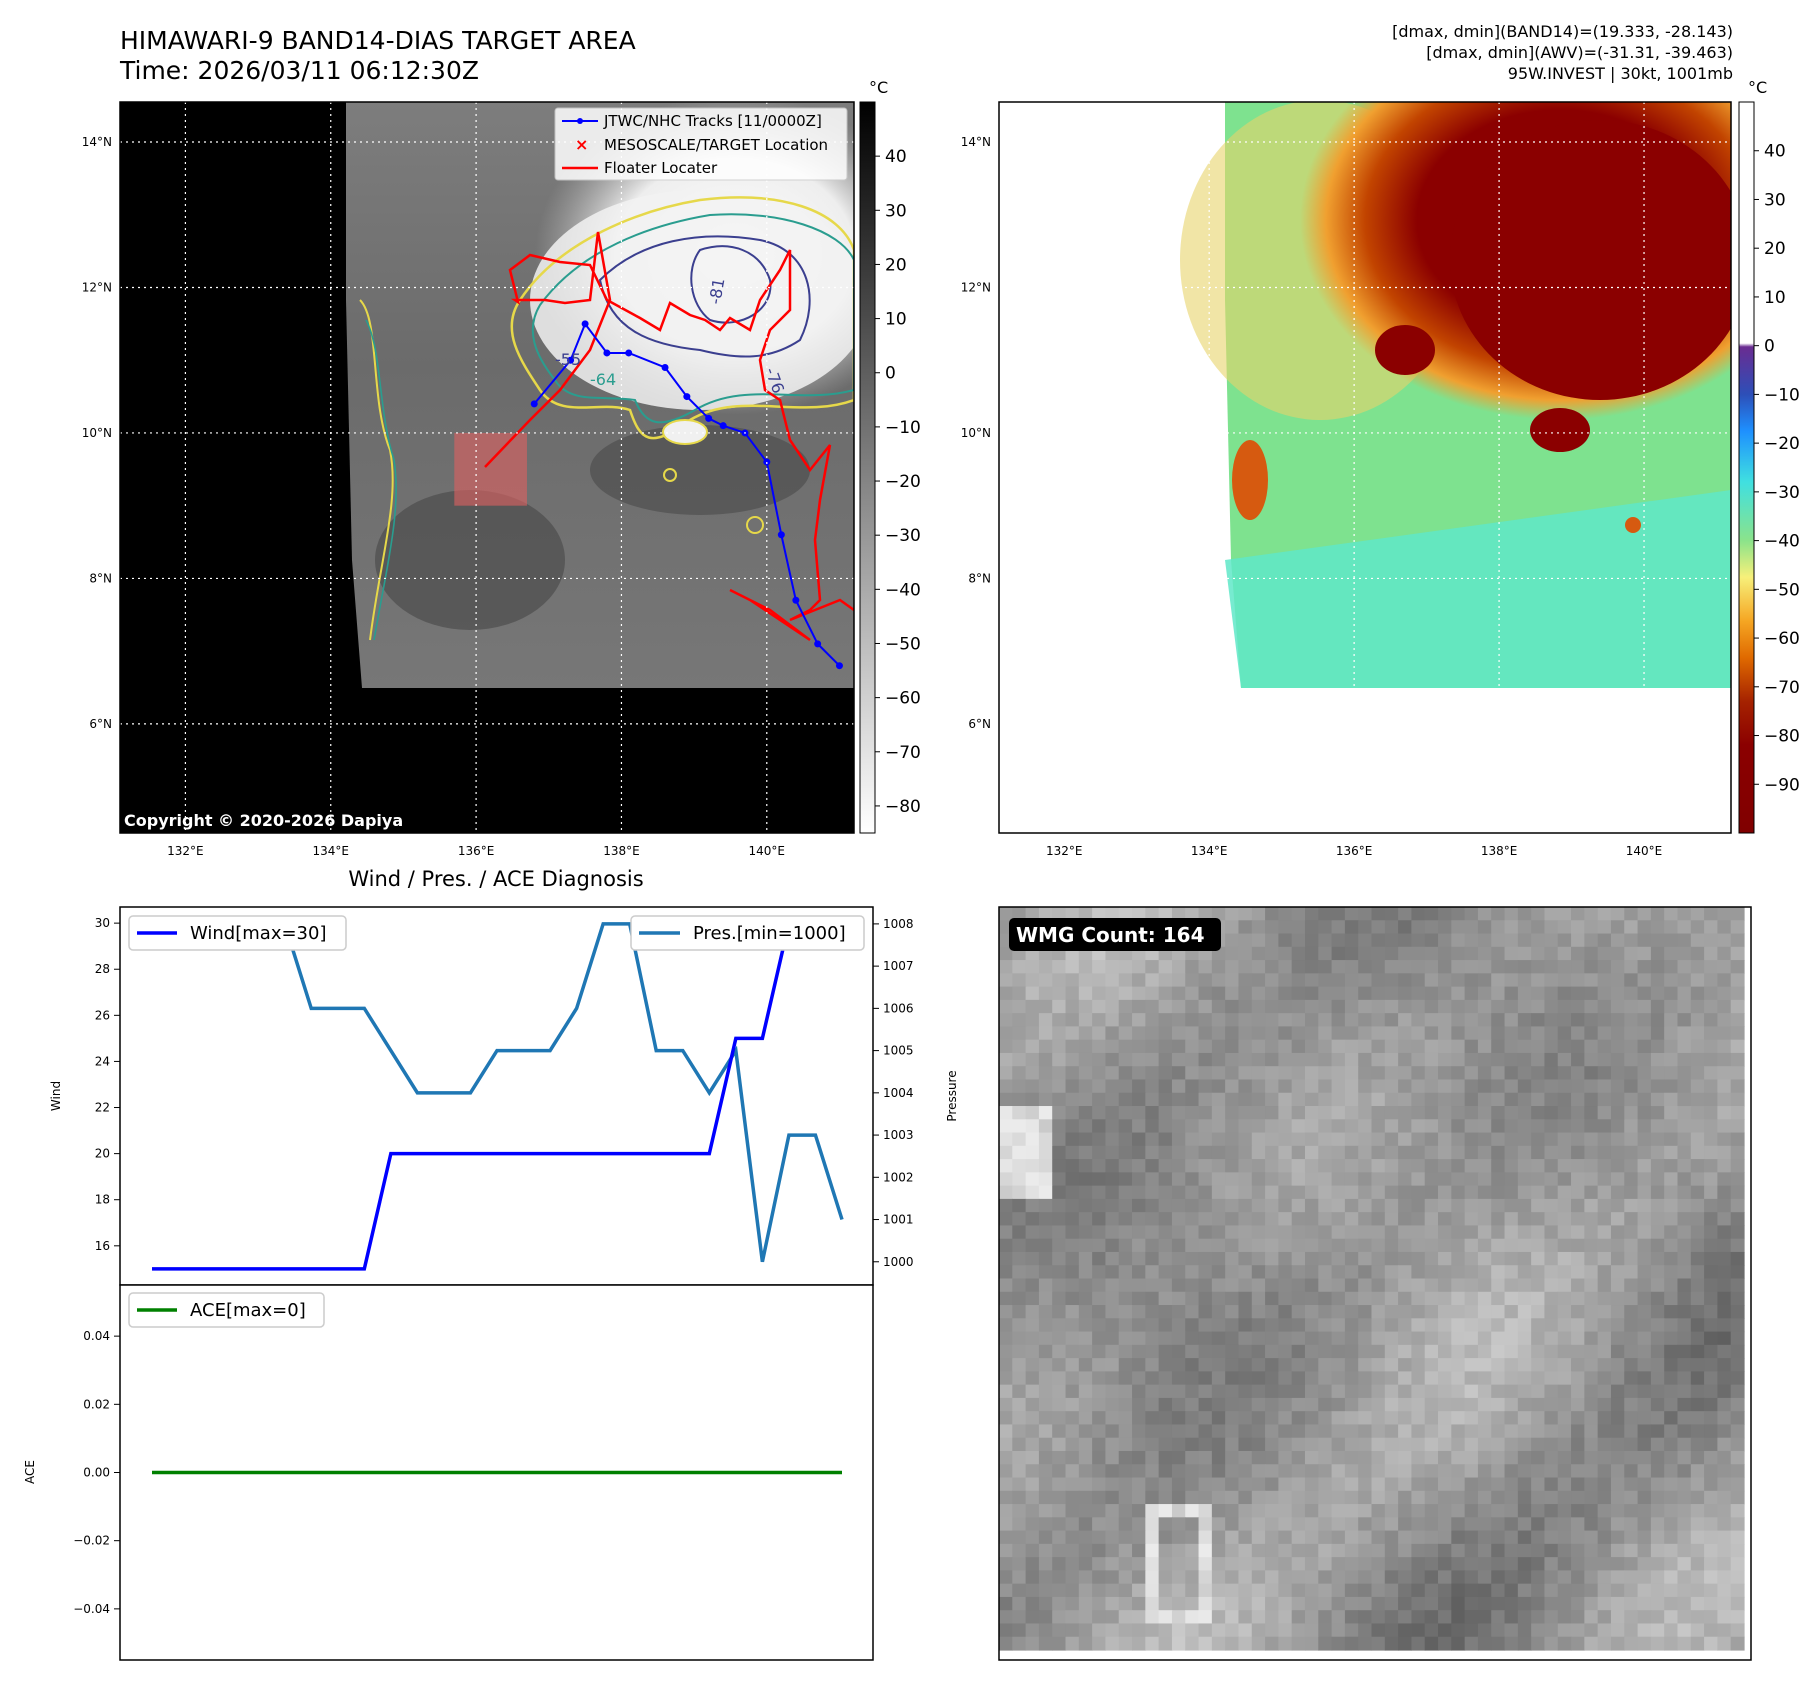  Describe the element at coordinates (898, 1262) in the screenshot. I see `pressure-y-tick-label: 1000` at that location.